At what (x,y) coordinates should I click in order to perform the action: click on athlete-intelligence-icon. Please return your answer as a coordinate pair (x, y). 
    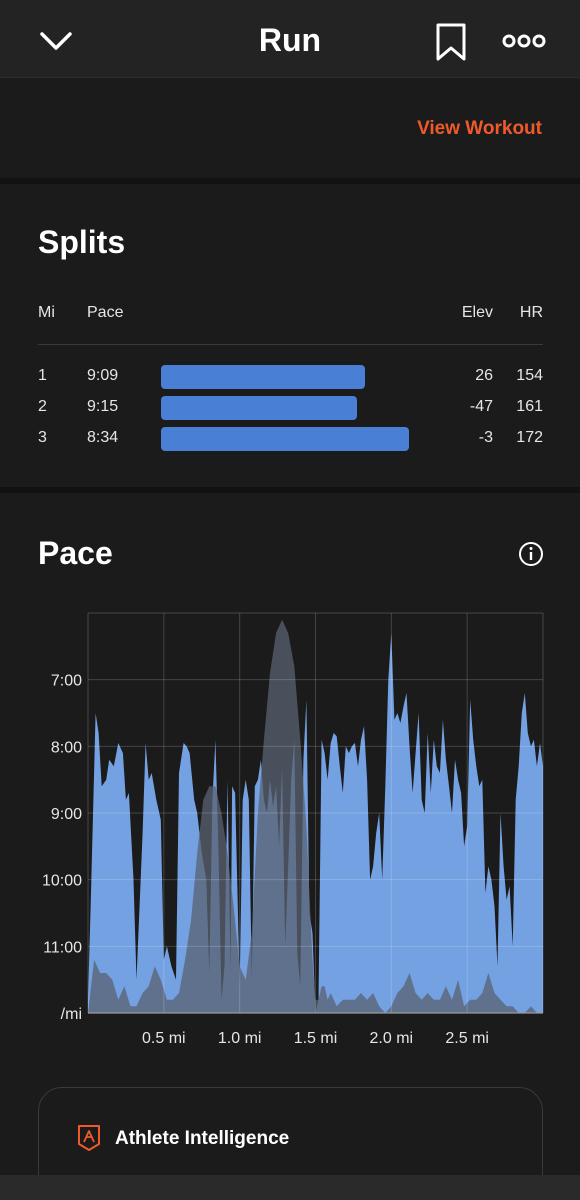
    Looking at the image, I should click on (89, 1138).